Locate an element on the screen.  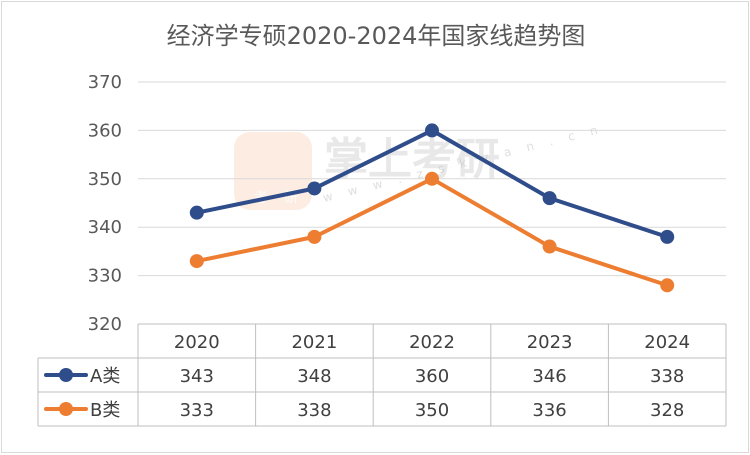
y-tick-label: 360 is located at coordinates (105, 130).